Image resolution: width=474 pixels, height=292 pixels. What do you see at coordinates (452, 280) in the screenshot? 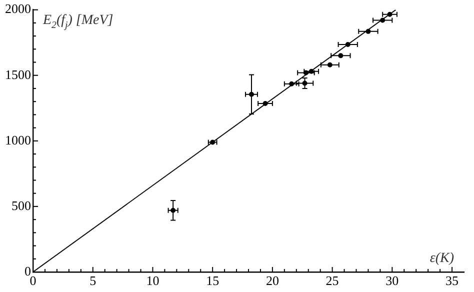
I see `x-tick-label: 35` at bounding box center [452, 280].